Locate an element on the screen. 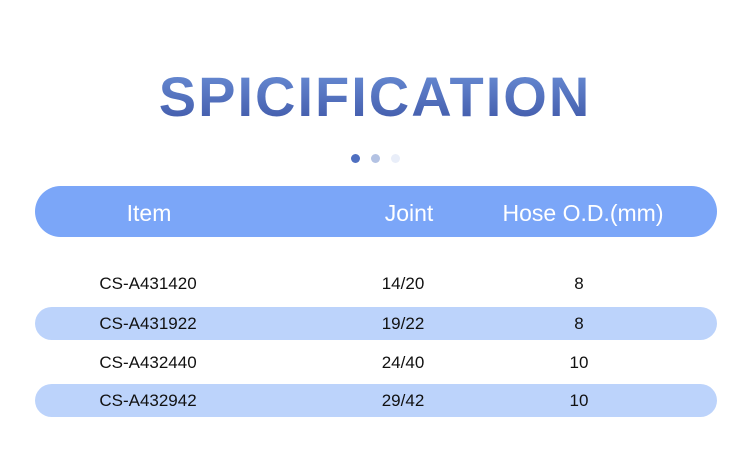 Image resolution: width=750 pixels, height=456 pixels. cell-item: CS-A432440 is located at coordinates (148, 362).